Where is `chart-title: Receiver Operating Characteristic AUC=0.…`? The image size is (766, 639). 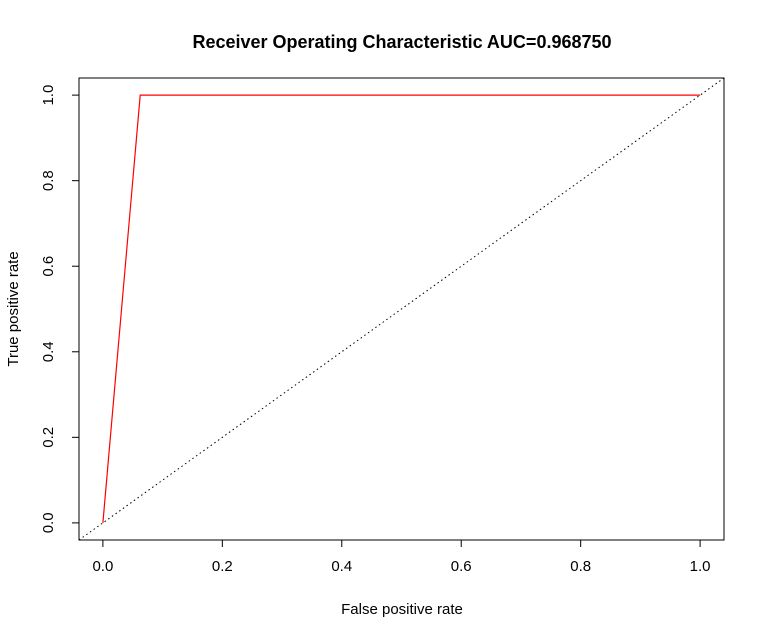
chart-title: Receiver Operating Characteristic AUC=0.… is located at coordinates (401, 42).